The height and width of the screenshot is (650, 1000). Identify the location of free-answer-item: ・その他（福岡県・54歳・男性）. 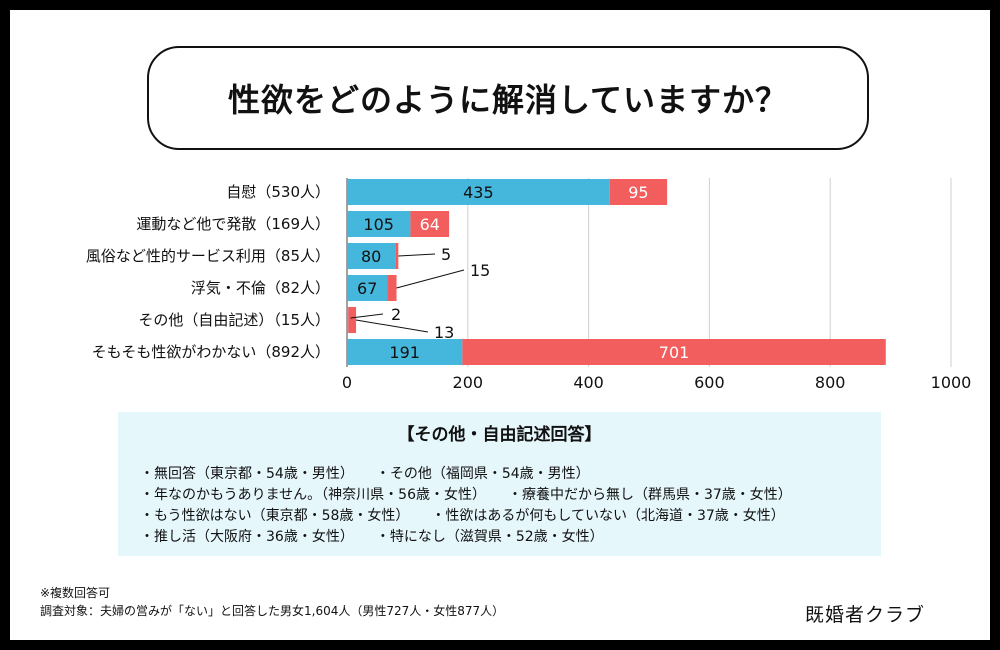
(482, 474).